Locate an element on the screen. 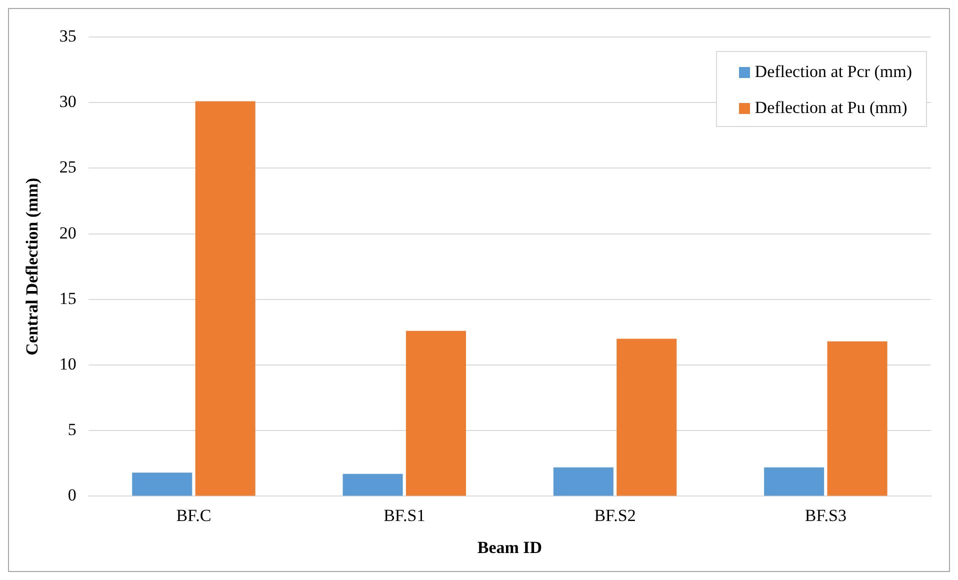  legend-label: Deflection at Pcr (mm) is located at coordinates (833, 72).